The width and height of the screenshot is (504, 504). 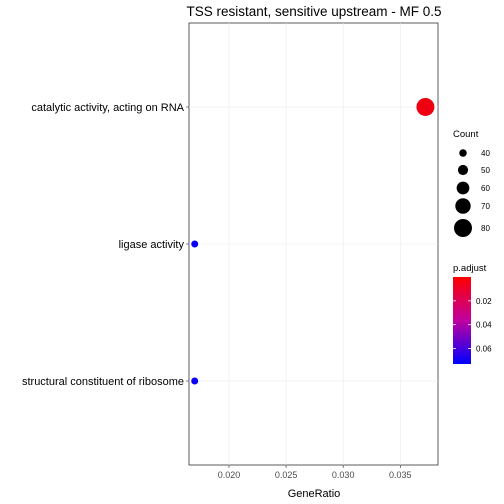 What do you see at coordinates (152, 245) in the screenshot?
I see `category-label: ligase activity` at bounding box center [152, 245].